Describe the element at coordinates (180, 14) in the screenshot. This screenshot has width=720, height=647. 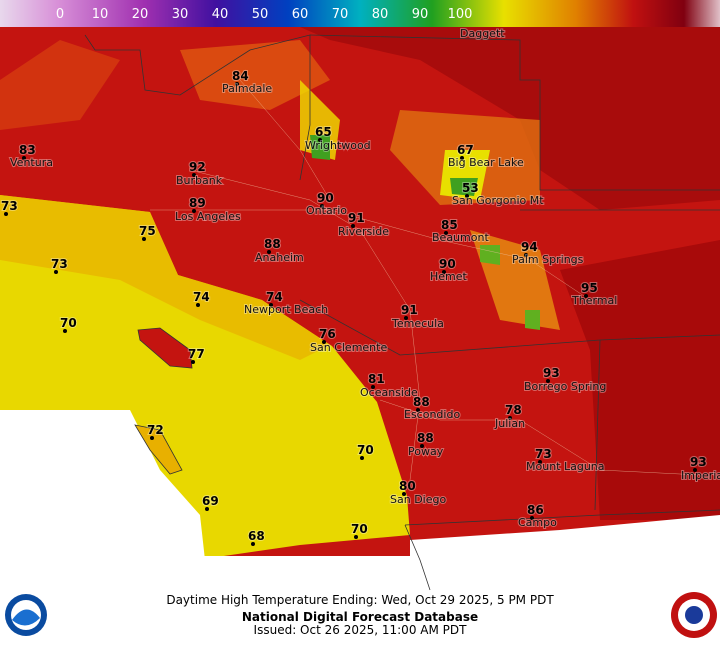
I see `color-bar-label: 30` at that location.